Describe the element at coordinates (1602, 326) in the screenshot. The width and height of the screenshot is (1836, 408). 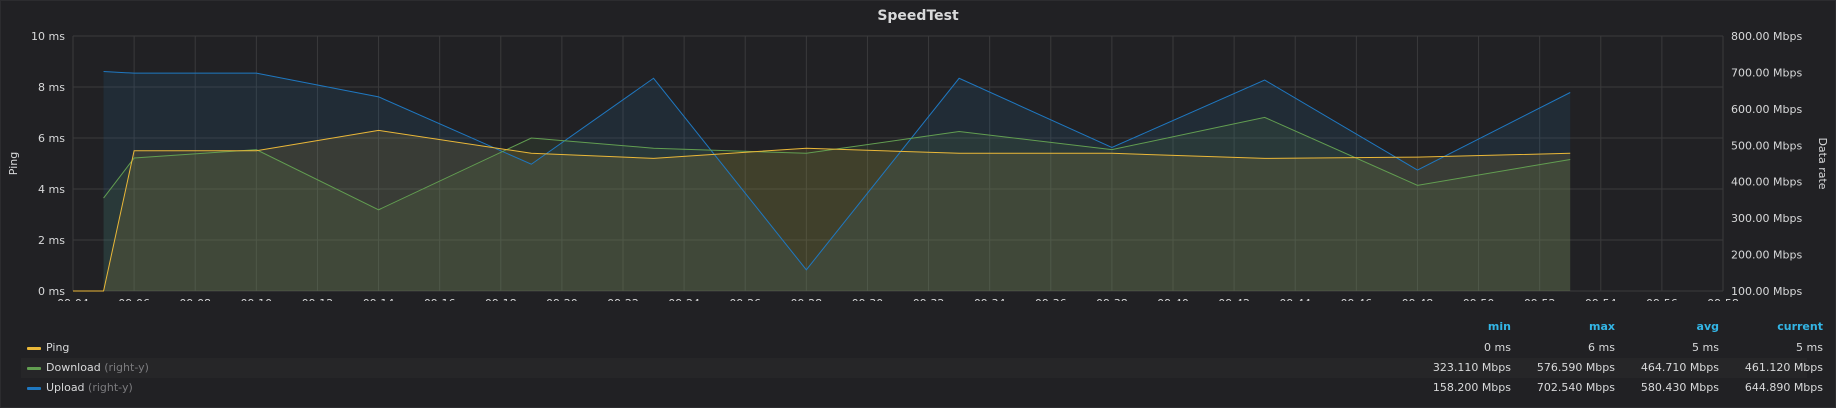
I see `legend-header-max: max` at that location.